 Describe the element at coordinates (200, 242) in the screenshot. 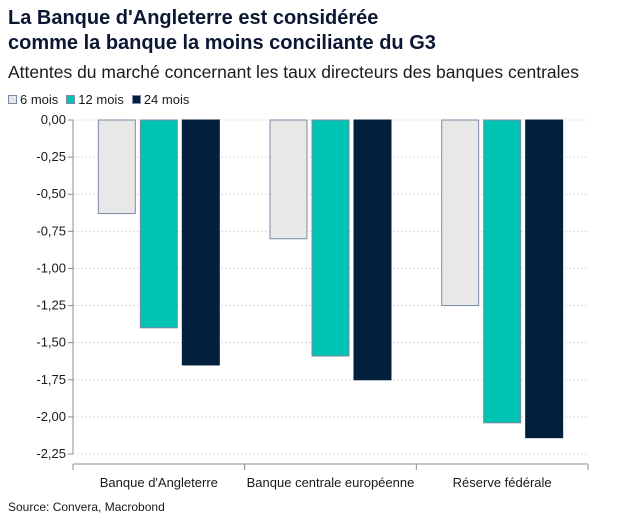

I see `bar-banque-angleterre-24-mois` at that location.